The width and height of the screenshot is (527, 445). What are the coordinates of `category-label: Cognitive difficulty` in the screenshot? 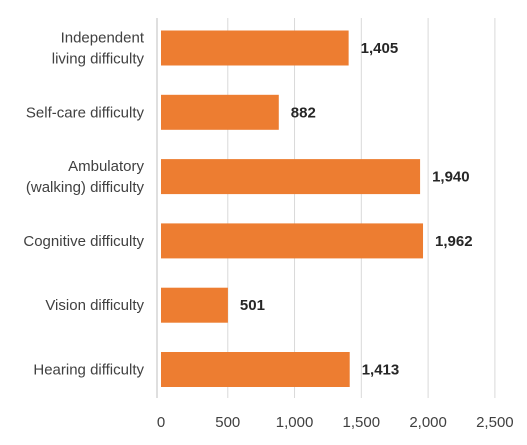 It's located at (83, 241).